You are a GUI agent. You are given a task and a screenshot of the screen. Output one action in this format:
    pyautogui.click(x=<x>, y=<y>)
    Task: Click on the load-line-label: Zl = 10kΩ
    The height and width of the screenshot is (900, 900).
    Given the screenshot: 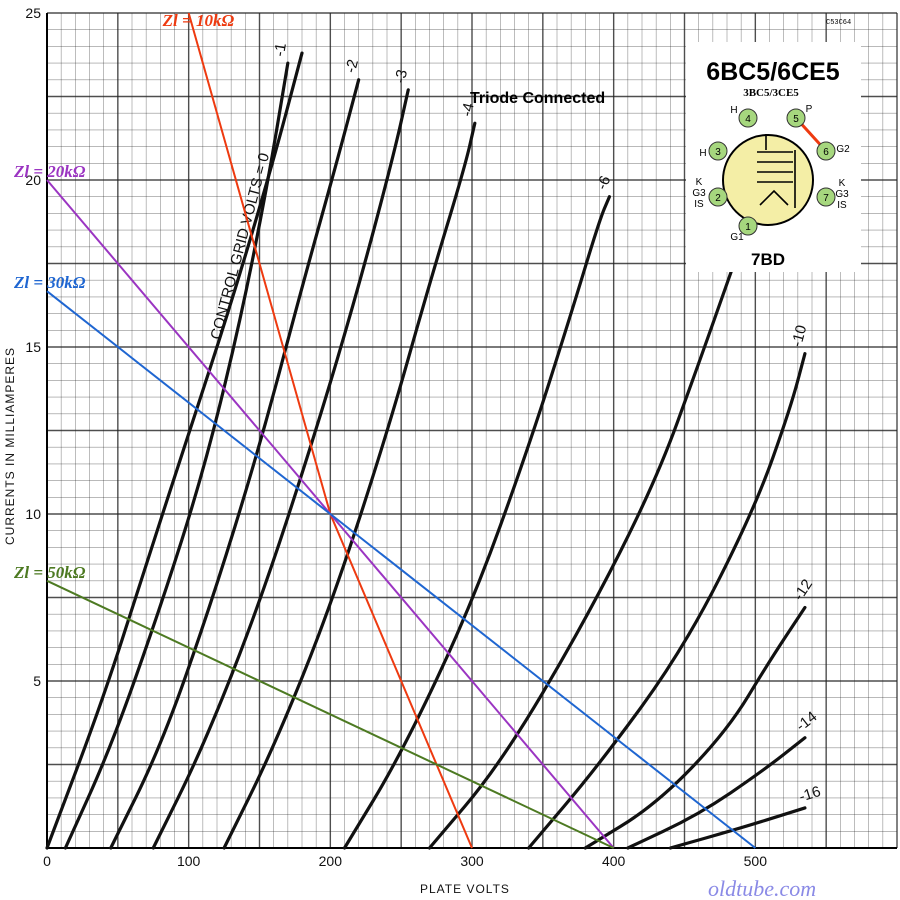 What is the action you would take?
    pyautogui.click(x=198, y=20)
    